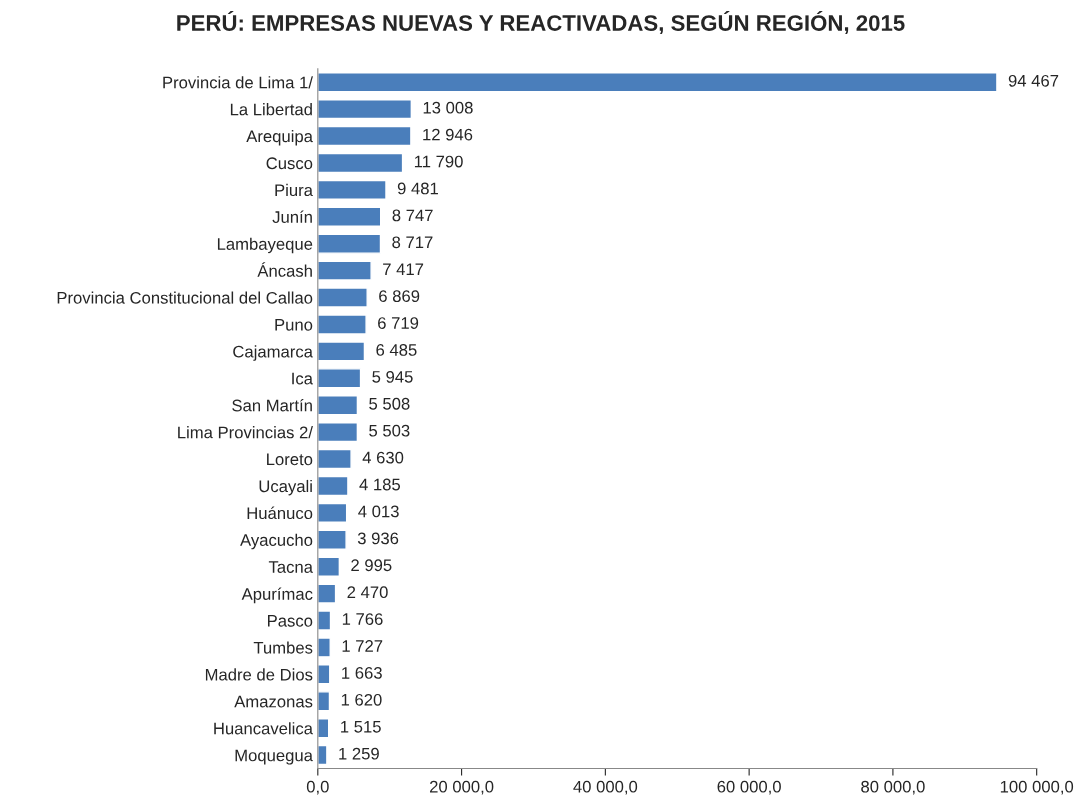 The width and height of the screenshot is (1081, 809). What do you see at coordinates (396, 350) in the screenshot?
I see `data-label: 6 485` at bounding box center [396, 350].